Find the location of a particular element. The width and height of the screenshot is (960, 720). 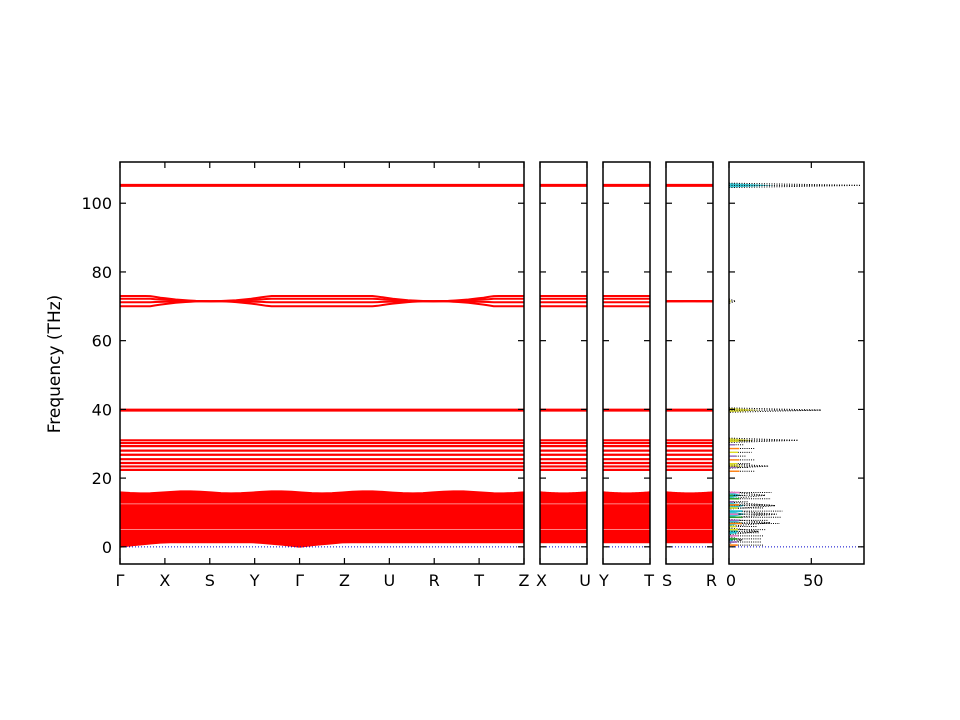

dos-panel: 0 50 is located at coordinates (795, 375).